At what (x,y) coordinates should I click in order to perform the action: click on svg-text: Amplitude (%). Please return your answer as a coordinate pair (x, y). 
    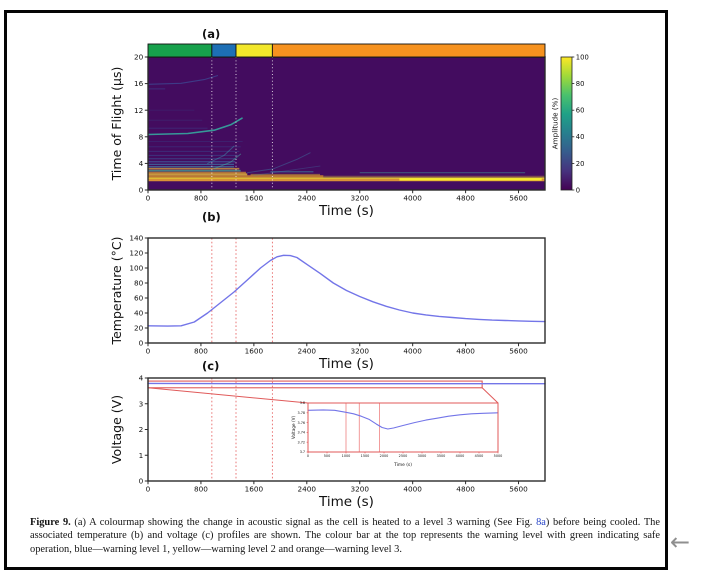
    Looking at the image, I should click on (555, 124).